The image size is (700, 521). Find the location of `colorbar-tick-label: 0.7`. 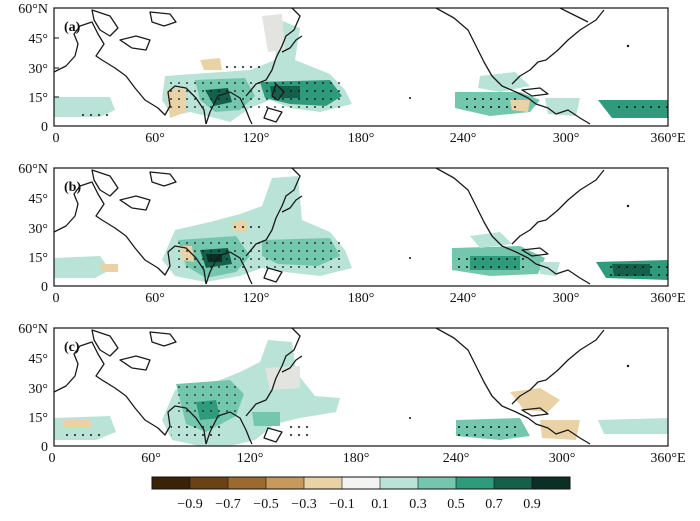

colorbar-tick-label: 0.7 is located at coordinates (494, 504).